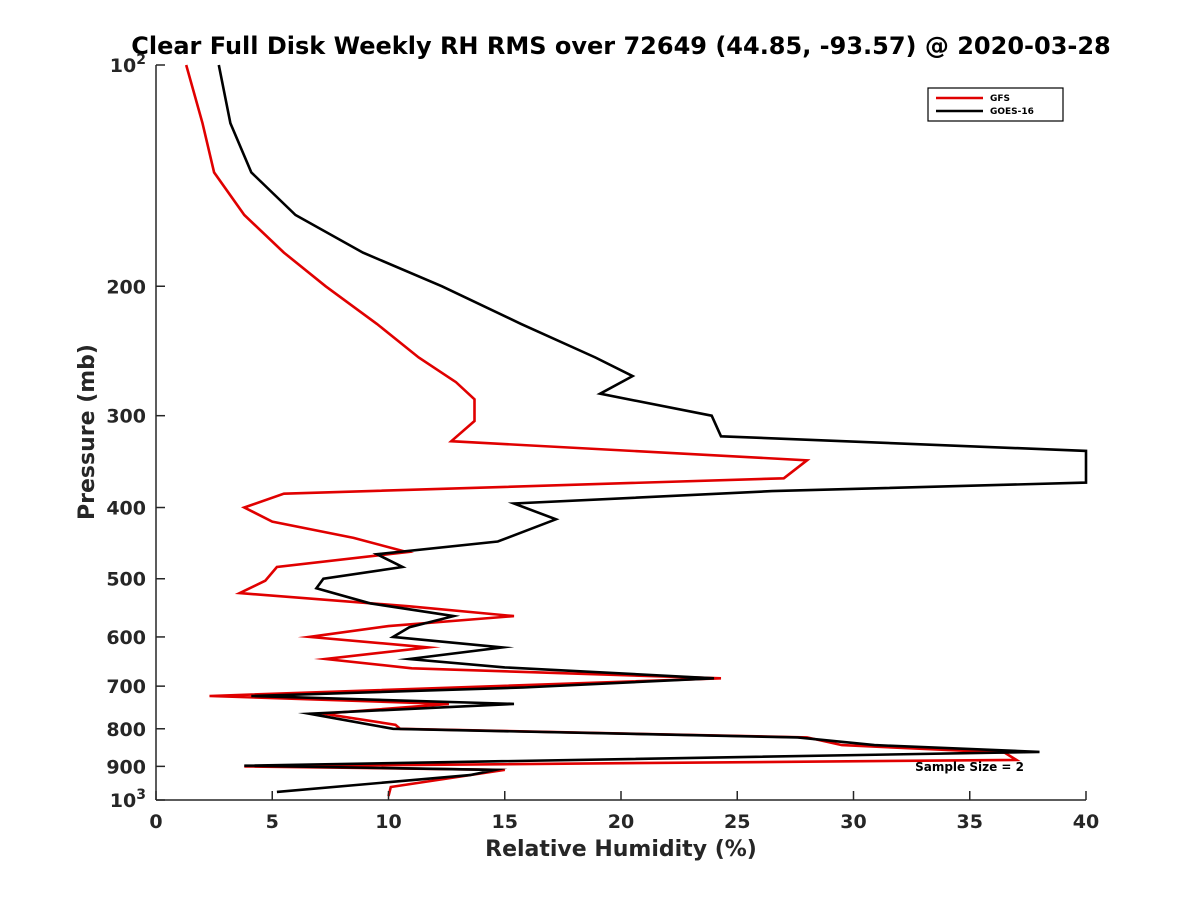 The image size is (1200, 900). Describe the element at coordinates (272, 822) in the screenshot. I see `x-tick-label: 5` at that location.